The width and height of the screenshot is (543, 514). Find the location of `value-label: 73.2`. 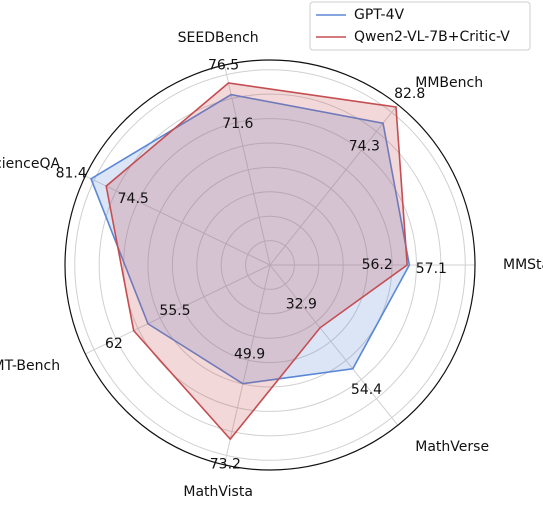

value-label: 73.2 is located at coordinates (225, 465).